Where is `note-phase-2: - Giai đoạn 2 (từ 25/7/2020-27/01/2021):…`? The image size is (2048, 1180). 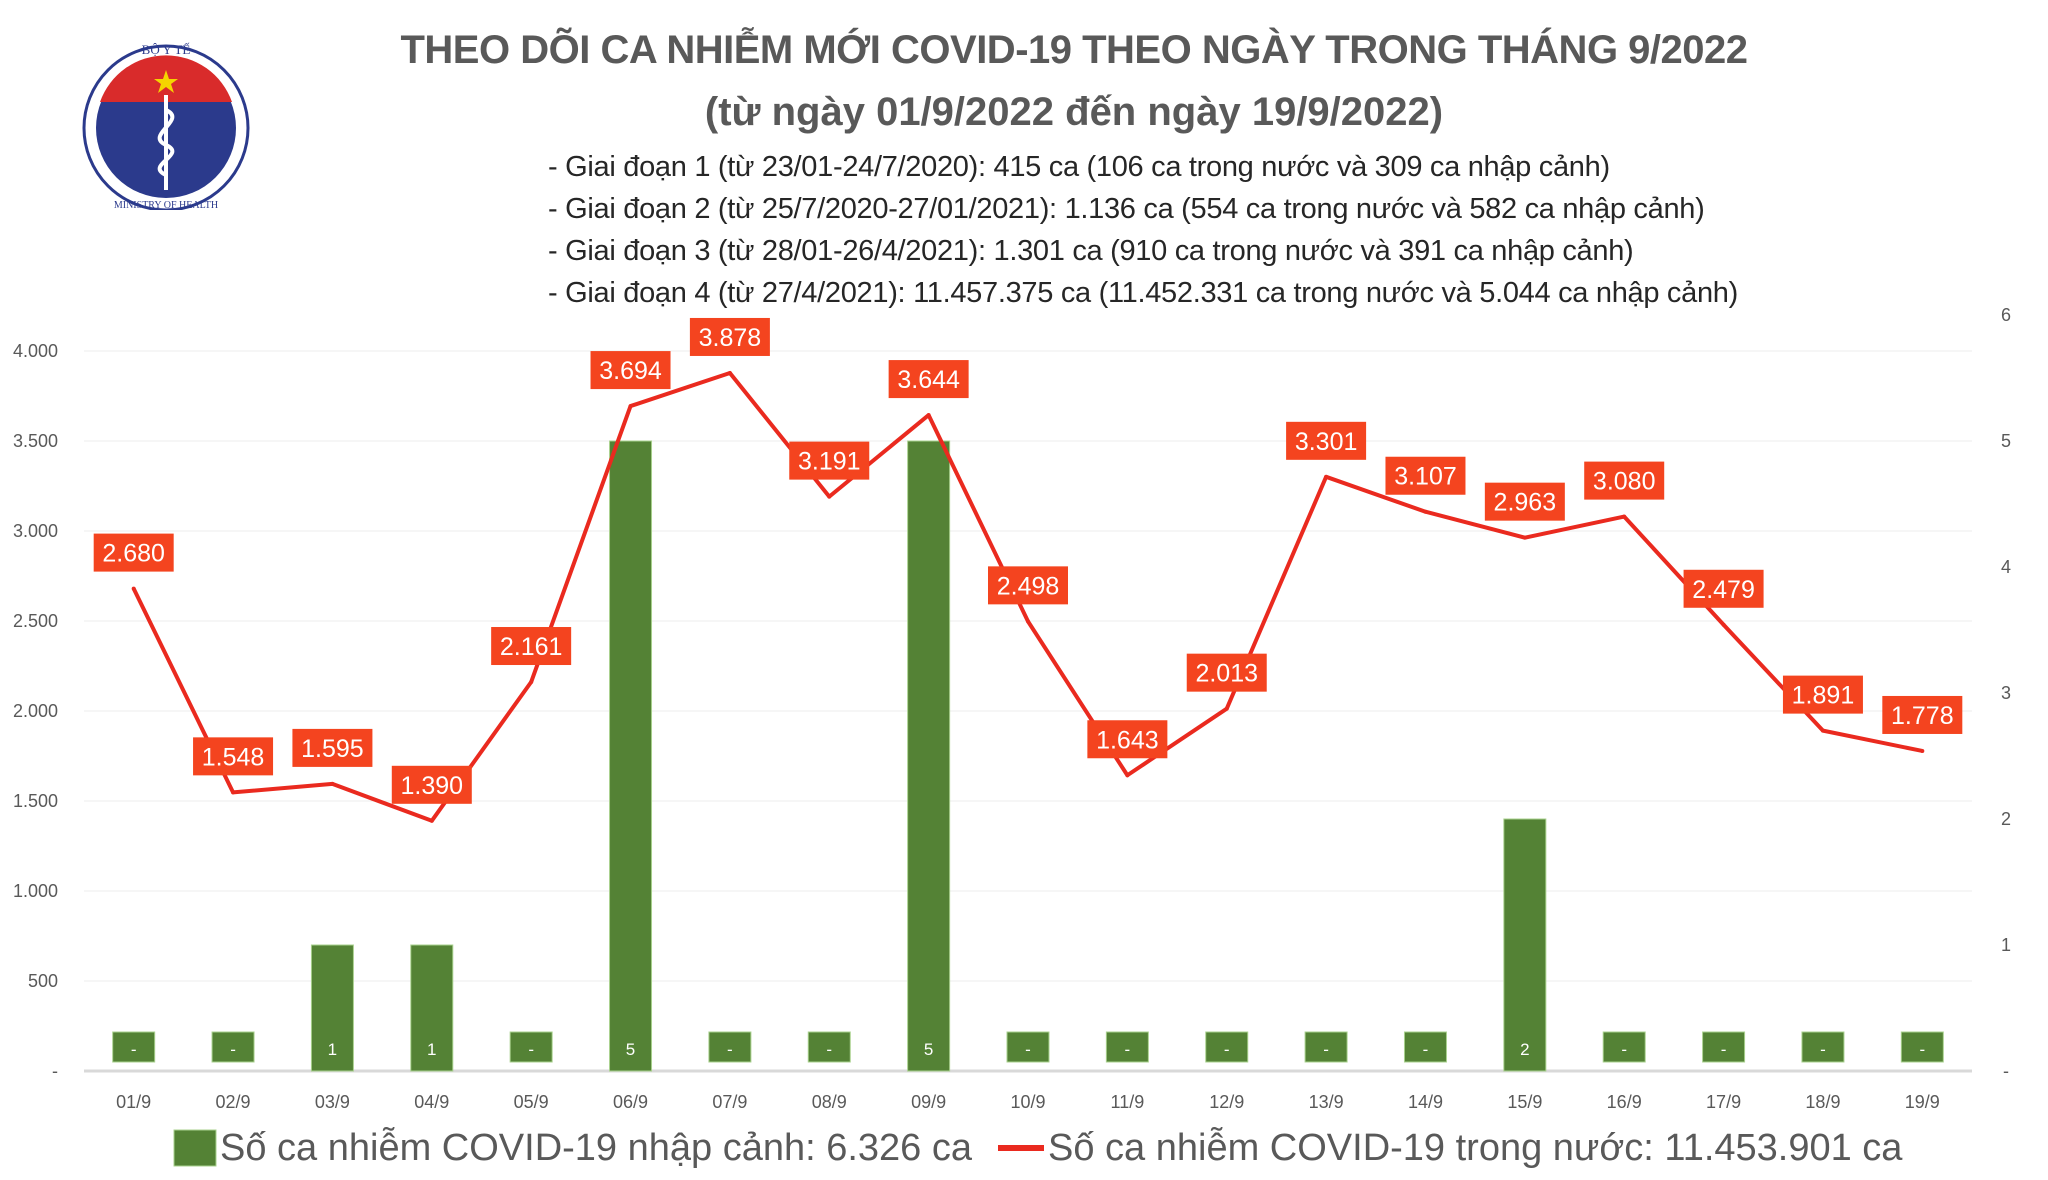
note-phase-2: - Giai đoạn 2 (từ 25/7/2020-27/01/2021):… is located at coordinates (1126, 209).